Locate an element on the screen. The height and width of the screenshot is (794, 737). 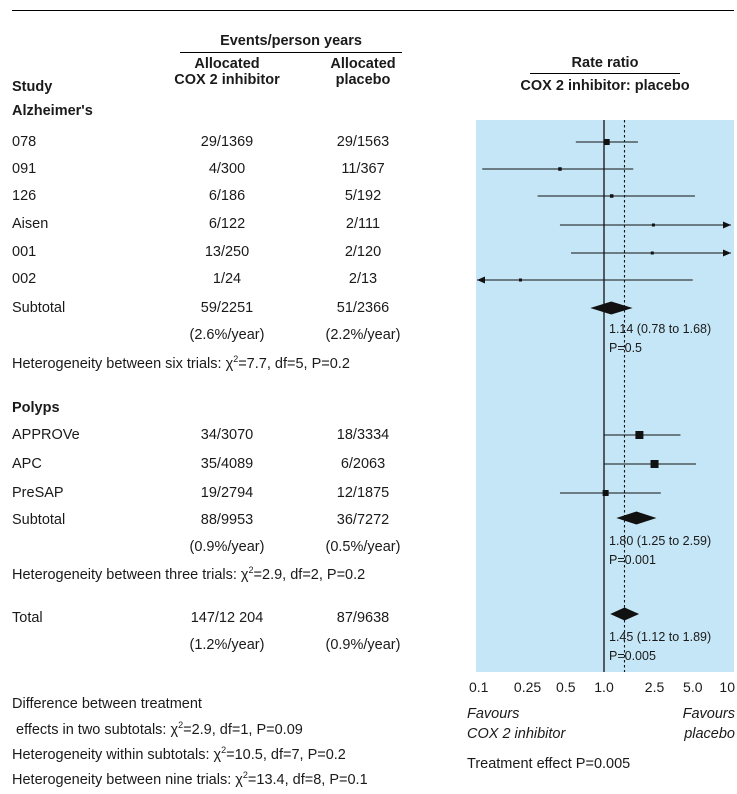
study-name: APC is located at coordinates (27, 464).